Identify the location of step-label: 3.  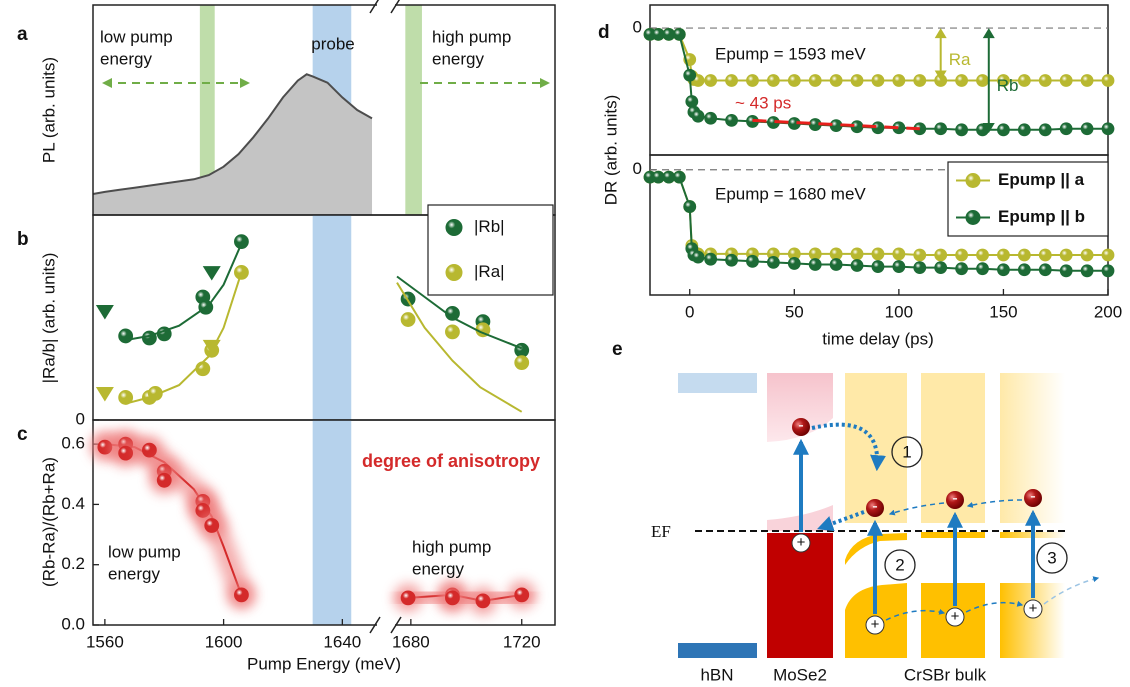
(1051, 557).